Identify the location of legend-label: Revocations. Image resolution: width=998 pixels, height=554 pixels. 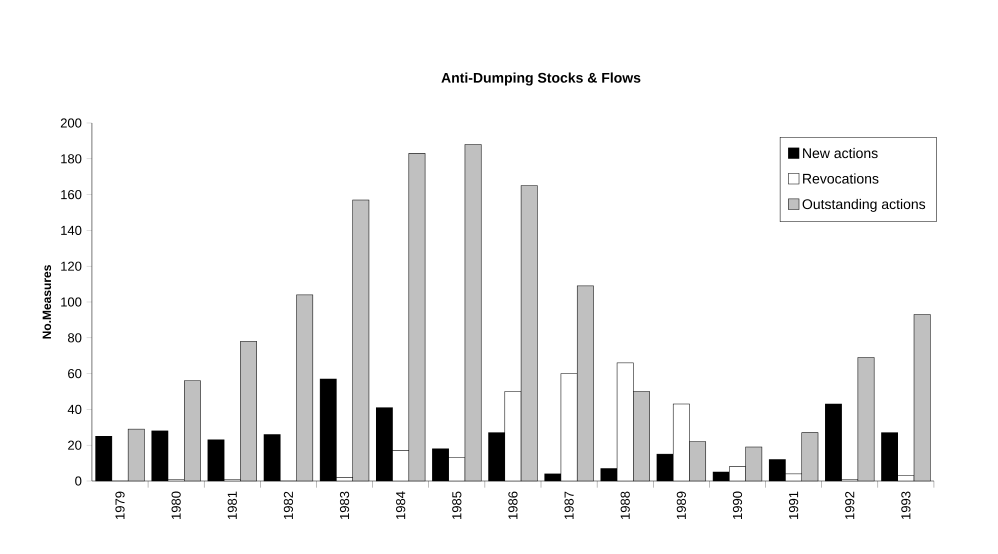
(840, 178).